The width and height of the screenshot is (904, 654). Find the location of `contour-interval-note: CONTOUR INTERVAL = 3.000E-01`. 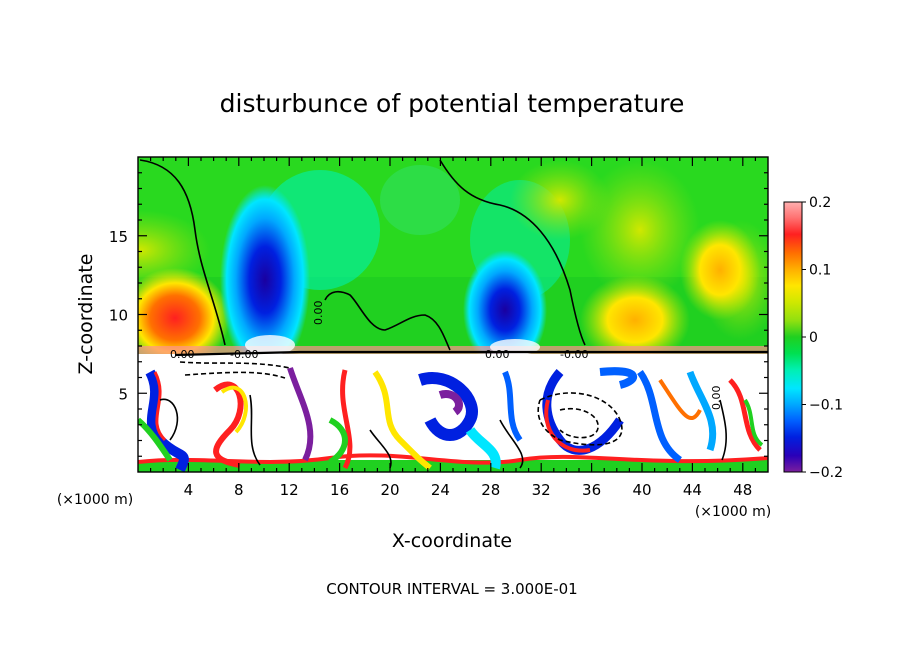

contour-interval-note: CONTOUR INTERVAL = 3.000E-01 is located at coordinates (451, 589).